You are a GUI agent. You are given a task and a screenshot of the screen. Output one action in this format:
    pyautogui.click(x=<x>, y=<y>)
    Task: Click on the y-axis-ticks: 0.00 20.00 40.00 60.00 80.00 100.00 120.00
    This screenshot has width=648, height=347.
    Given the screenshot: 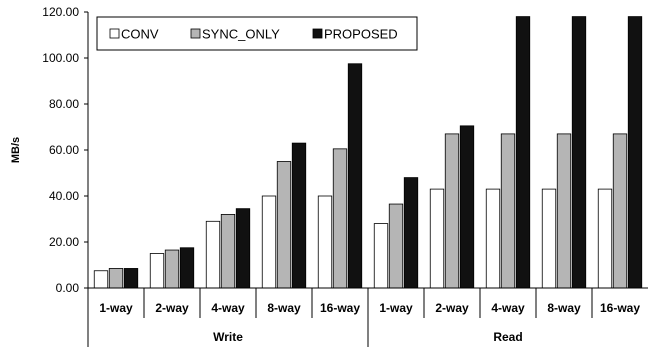 What is the action you would take?
    pyautogui.click(x=65, y=150)
    